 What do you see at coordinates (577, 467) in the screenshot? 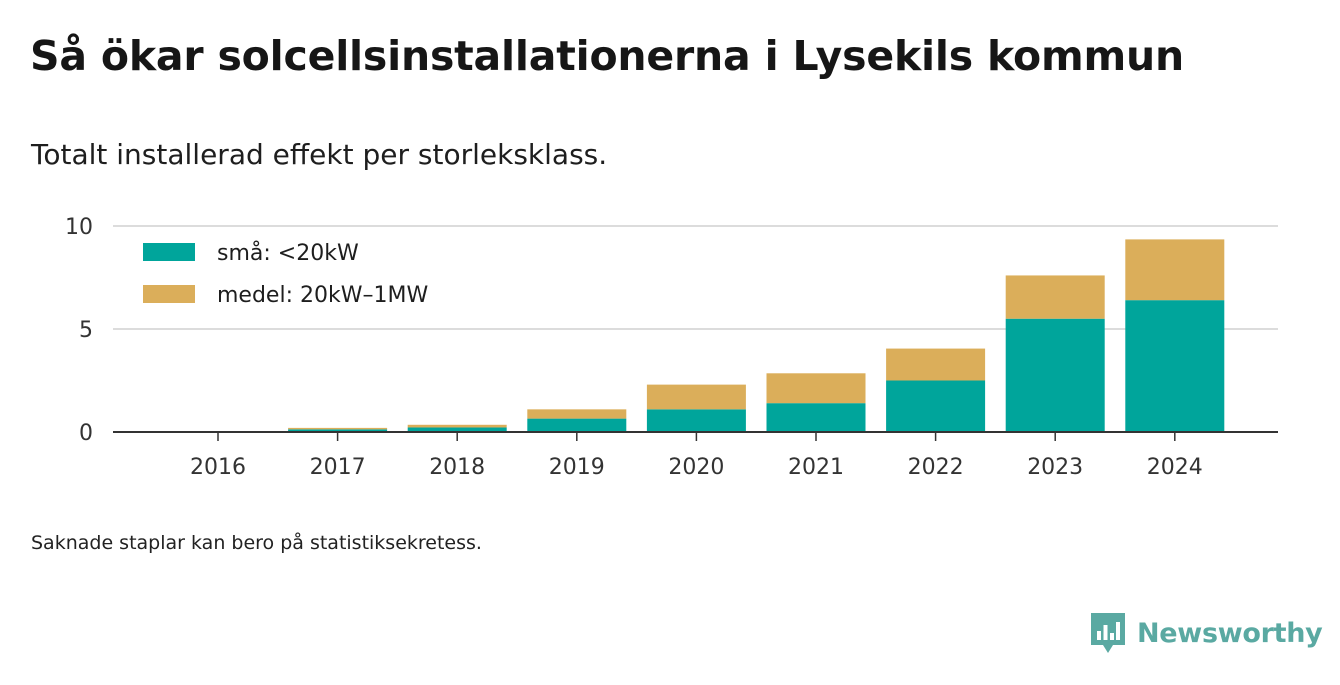
I see `x-tick-label: 2019` at bounding box center [577, 467].